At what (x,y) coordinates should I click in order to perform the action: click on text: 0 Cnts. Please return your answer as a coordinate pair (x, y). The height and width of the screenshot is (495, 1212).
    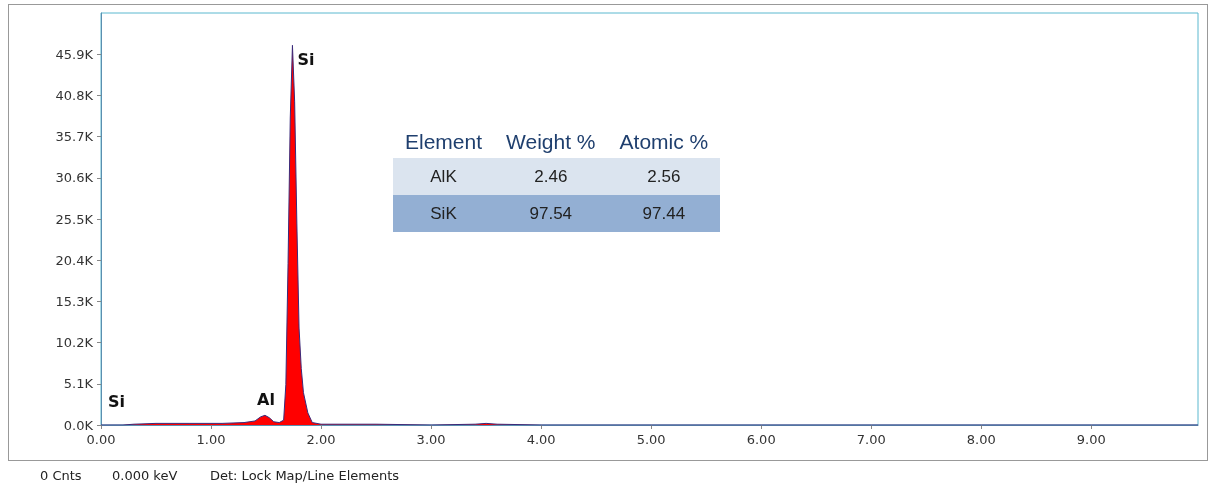
    Looking at the image, I should click on (61, 475).